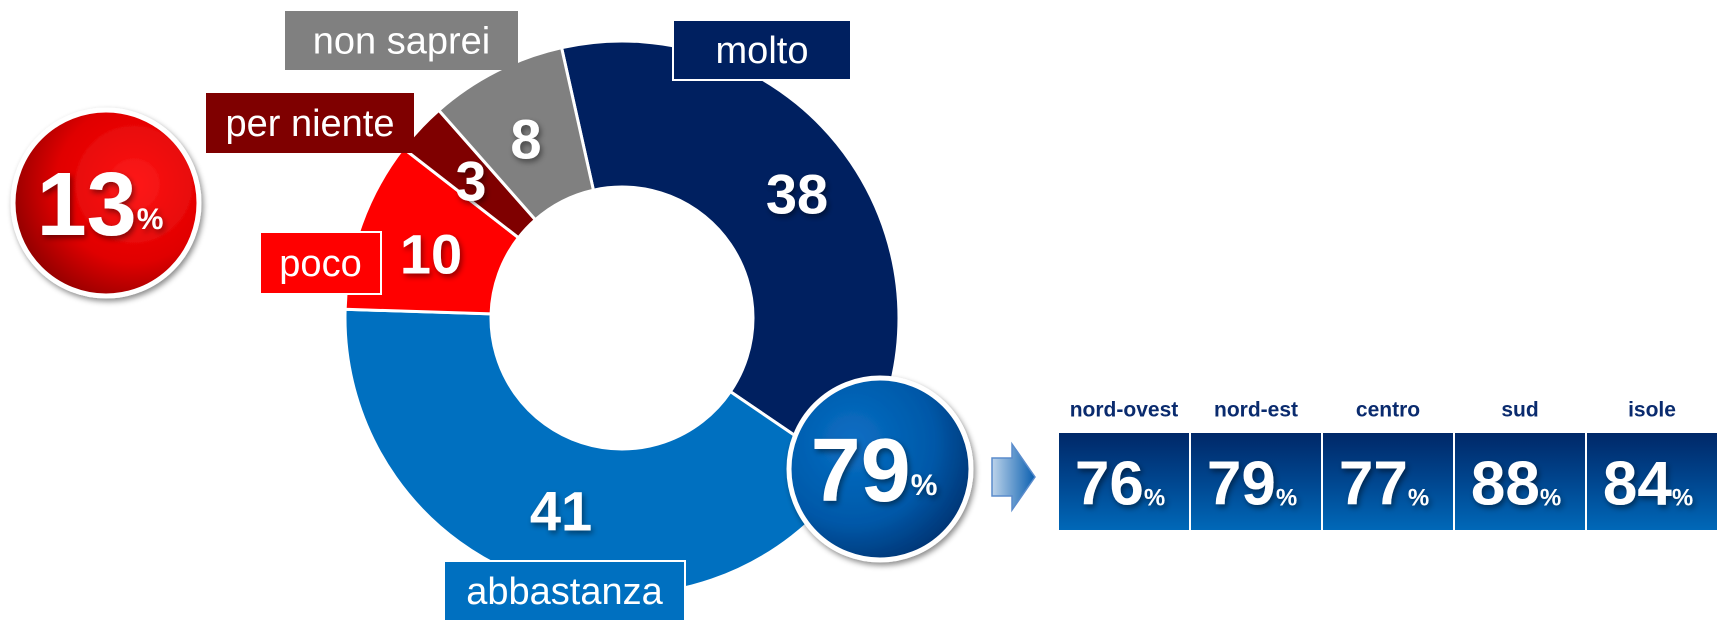 The height and width of the screenshot is (623, 1718). Describe the element at coordinates (87, 205) in the screenshot. I see `summary-number: 13` at that location.